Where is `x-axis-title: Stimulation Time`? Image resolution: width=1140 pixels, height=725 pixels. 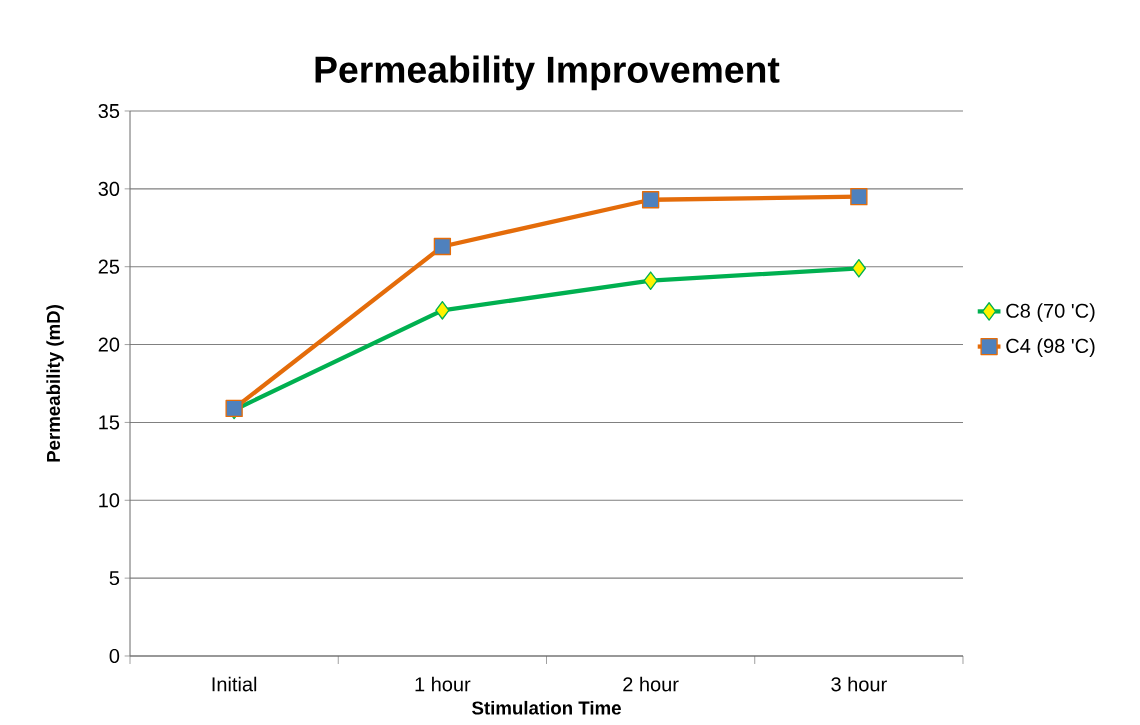
x-axis-title: Stimulation Time is located at coordinates (546, 707).